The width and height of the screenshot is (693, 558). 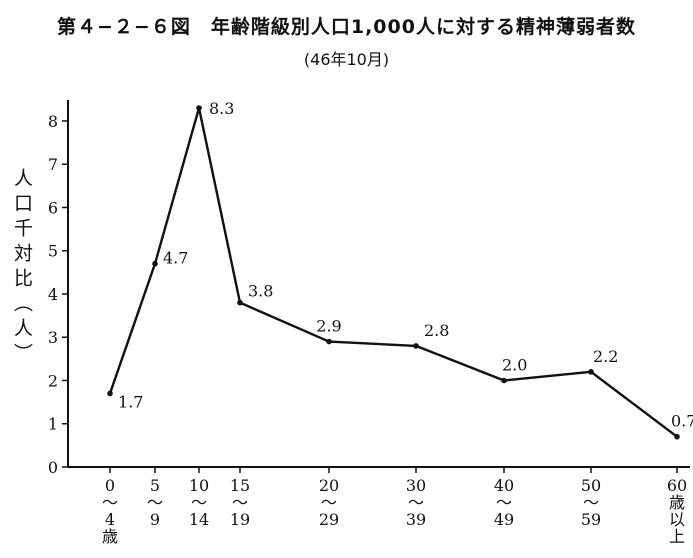 What do you see at coordinates (240, 519) in the screenshot?
I see `x-tick-label-line: 19` at bounding box center [240, 519].